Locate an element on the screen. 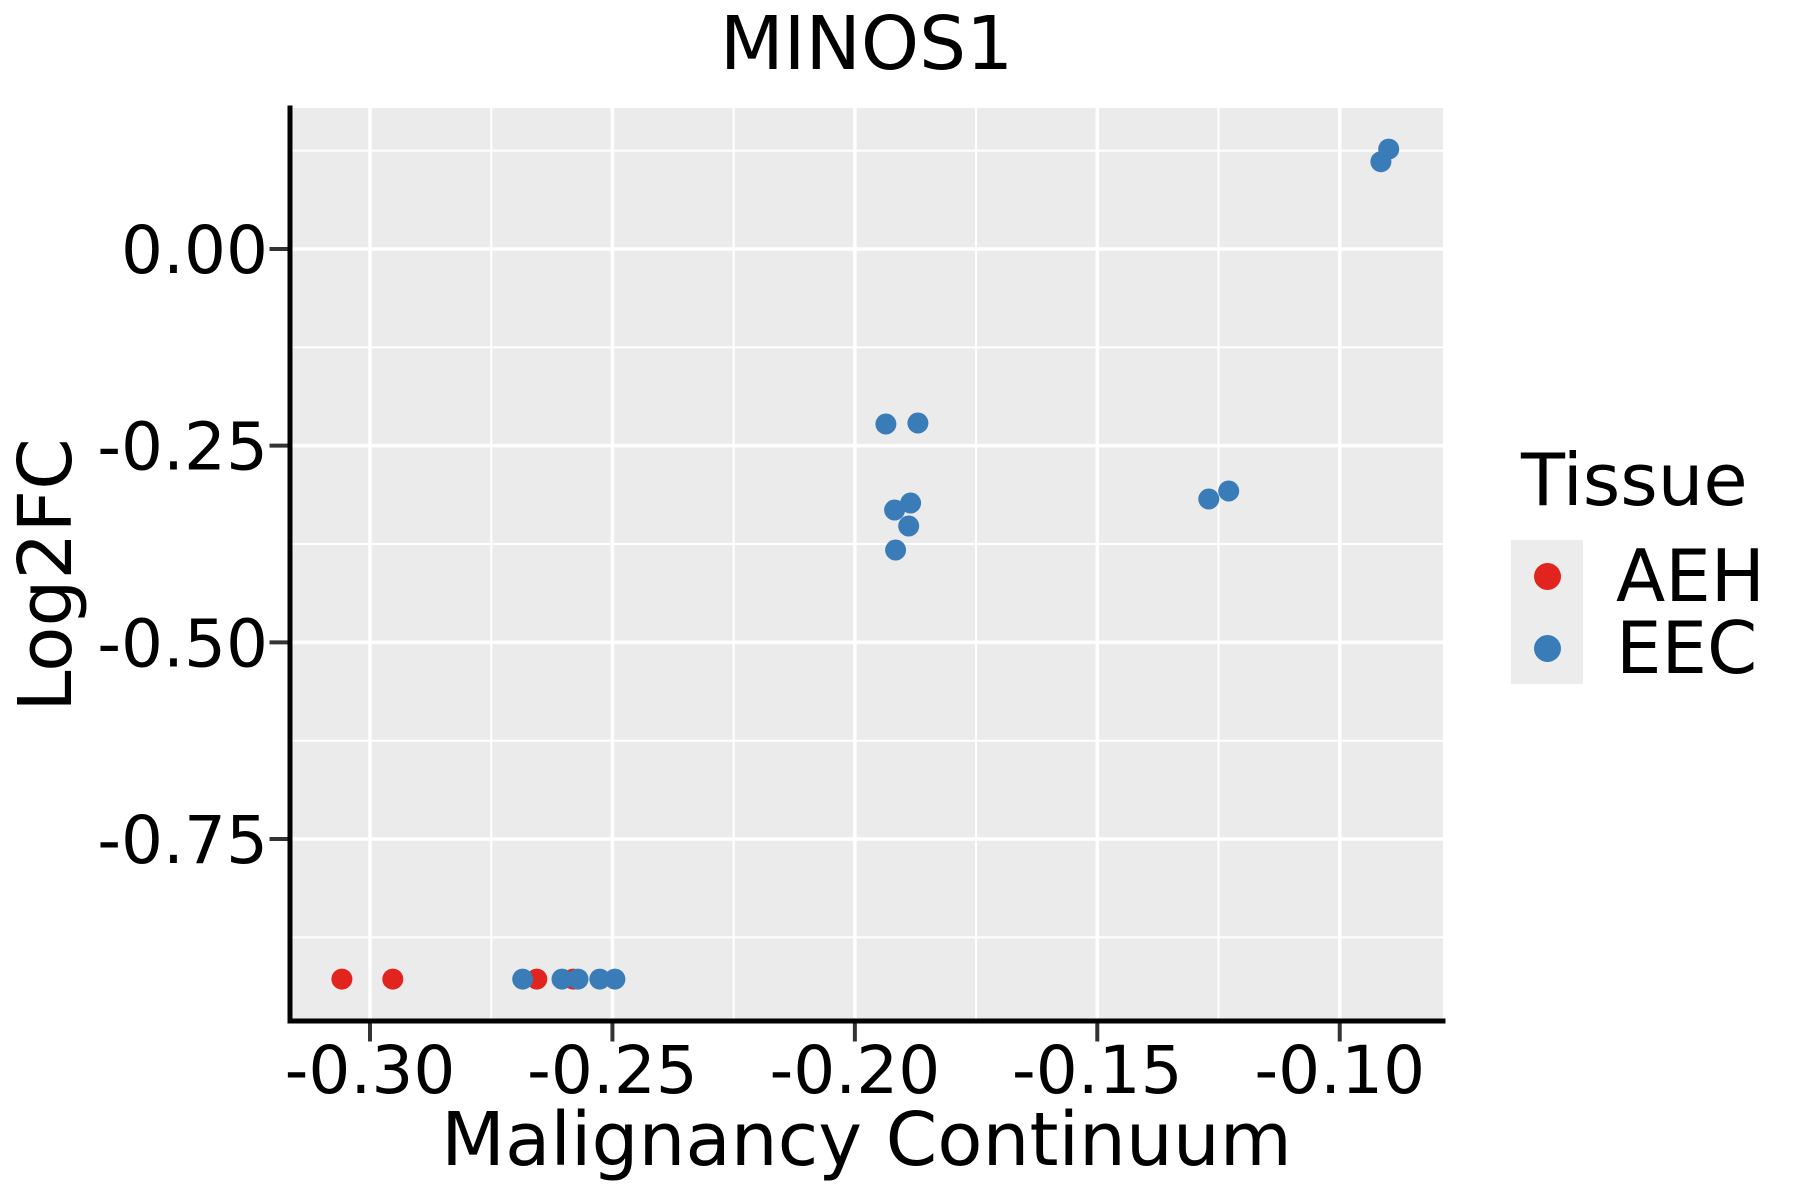 Image resolution: width=1800 pixels, height=1200 pixels. legend-label: EEC is located at coordinates (1687, 648).